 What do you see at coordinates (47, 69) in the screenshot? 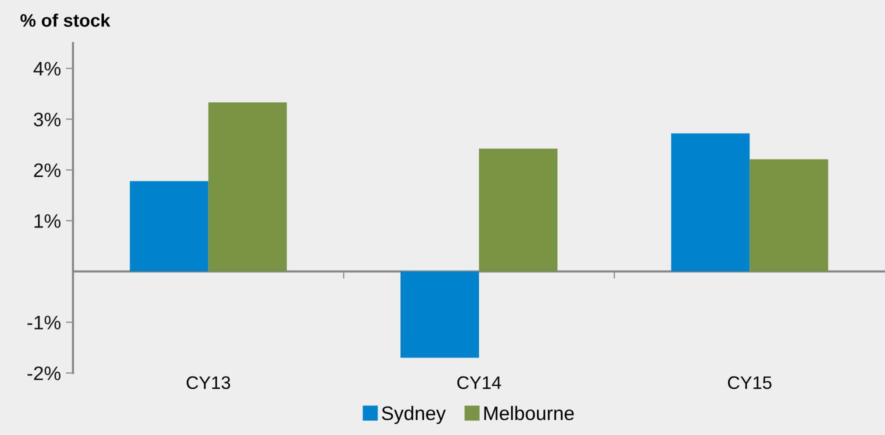
I see `y-tick-label: 4%` at bounding box center [47, 69].